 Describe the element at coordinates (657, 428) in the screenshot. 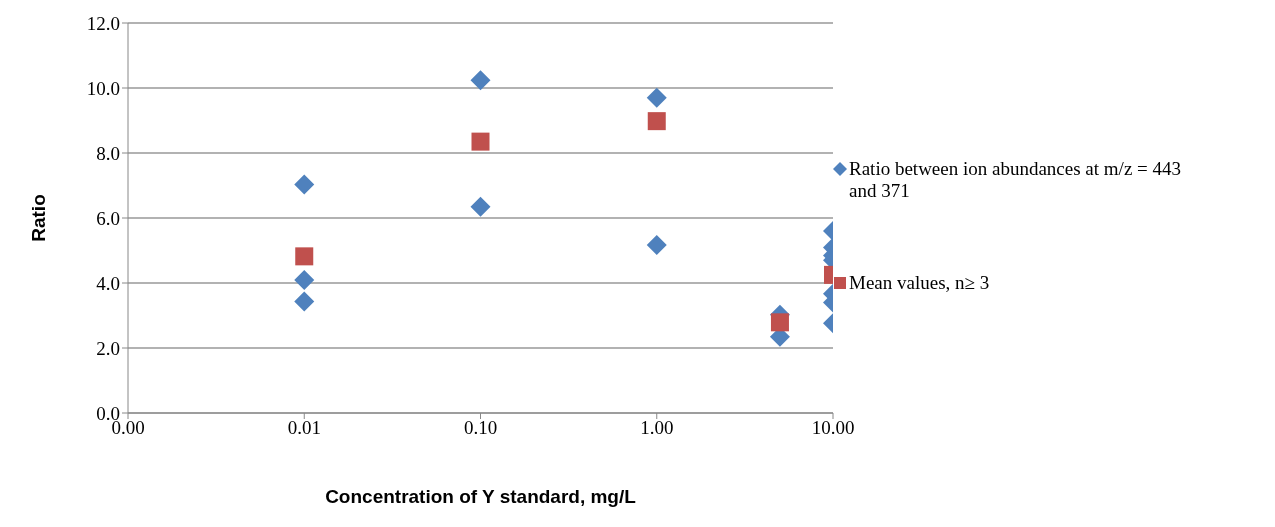

I see `x-tick-label: 1.00` at that location.